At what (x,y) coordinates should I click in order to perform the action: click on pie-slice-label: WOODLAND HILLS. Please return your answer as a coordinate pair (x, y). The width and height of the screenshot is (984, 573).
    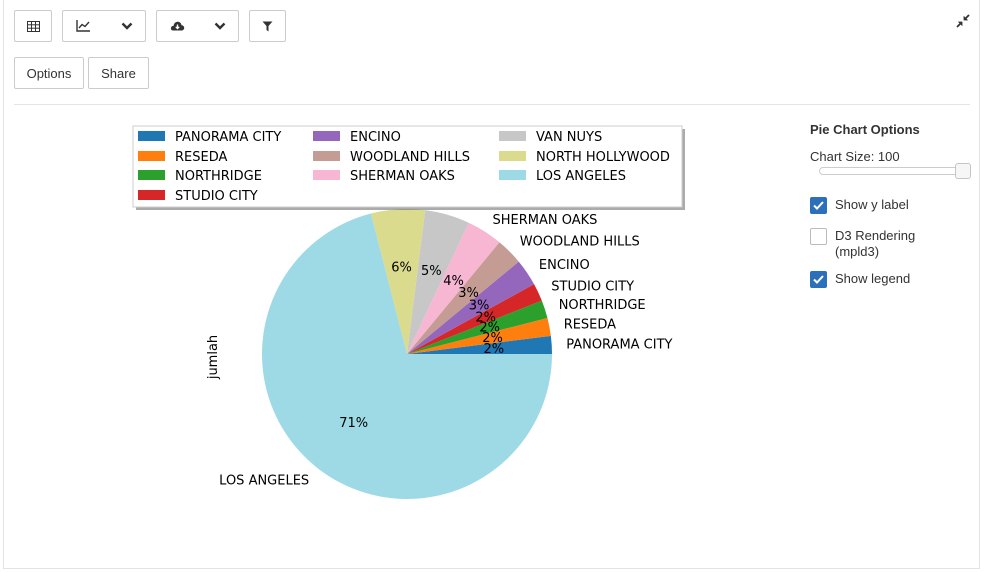
    Looking at the image, I should click on (580, 242).